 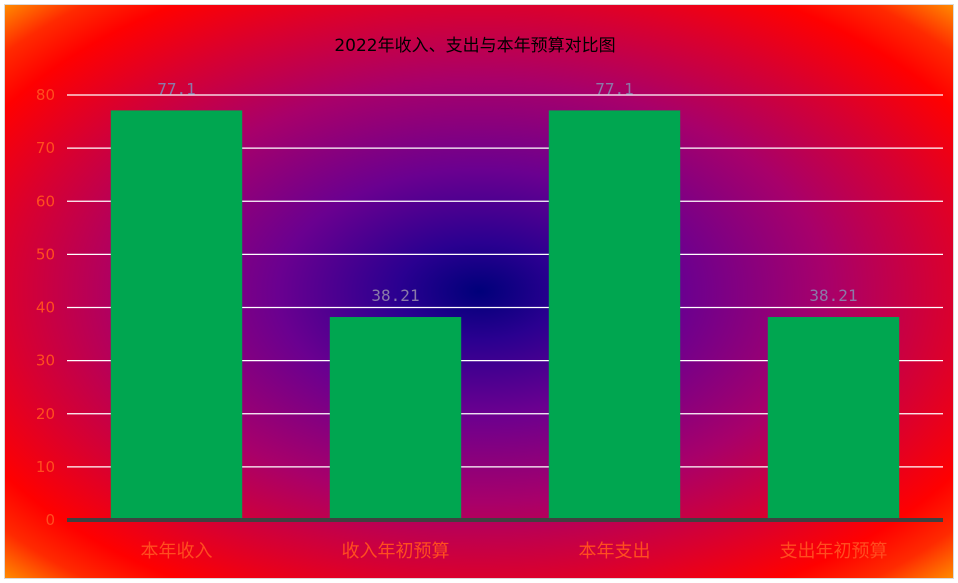 What do you see at coordinates (834, 551) in the screenshot?
I see `category-label: 支出年初预算` at bounding box center [834, 551].